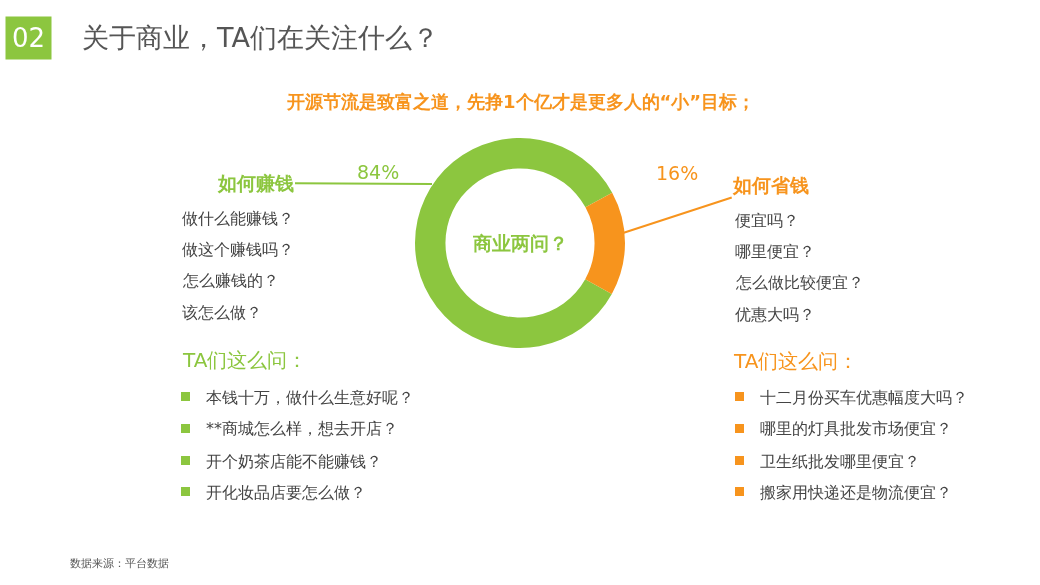  I want to click on text: 该怎么做？, so click(222, 312).